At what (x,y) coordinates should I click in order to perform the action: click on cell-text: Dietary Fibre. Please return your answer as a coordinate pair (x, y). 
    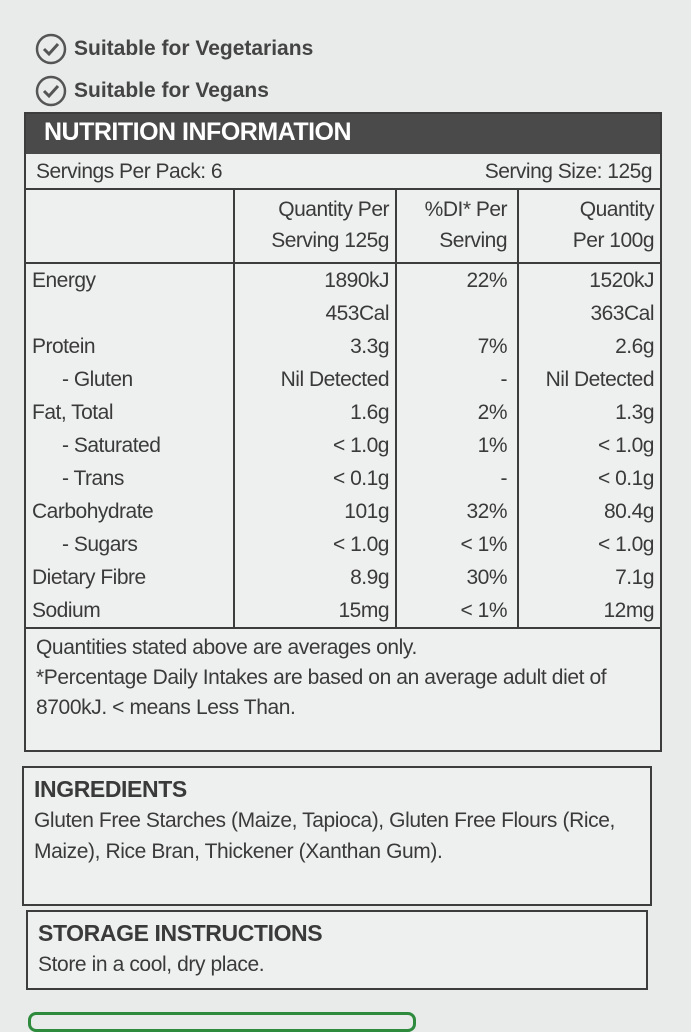
    Looking at the image, I should click on (89, 577).